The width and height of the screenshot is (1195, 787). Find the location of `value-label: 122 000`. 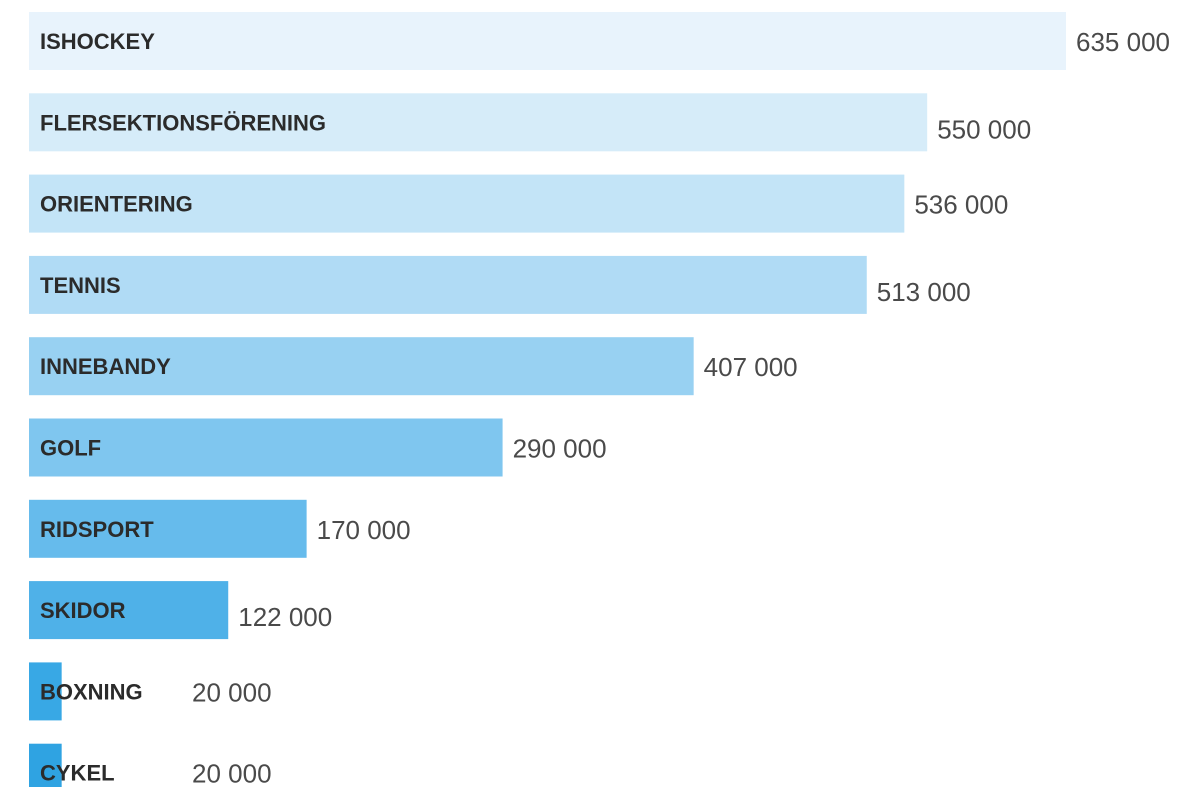

value-label: 122 000 is located at coordinates (285, 617).